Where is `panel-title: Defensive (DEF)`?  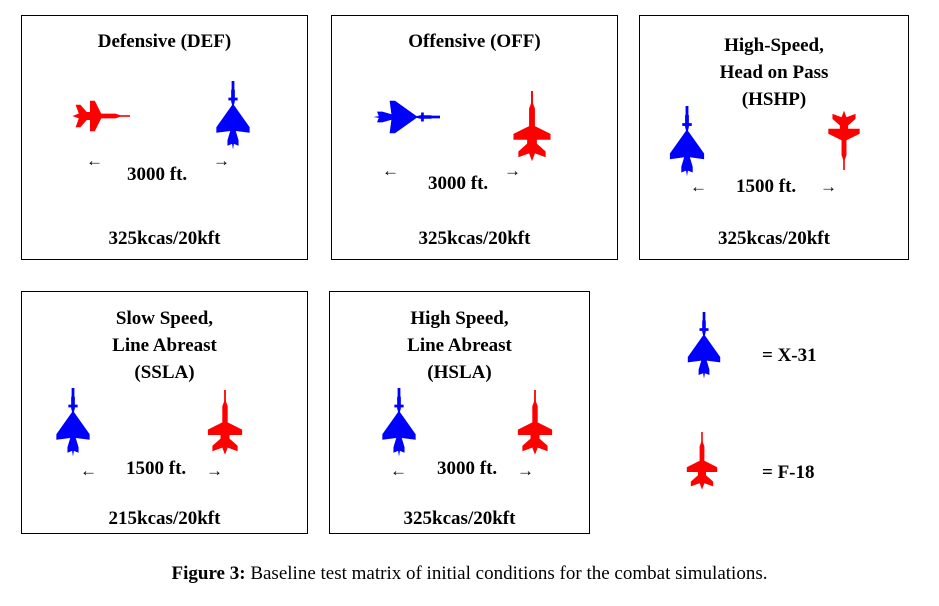 panel-title: Defensive (DEF) is located at coordinates (164, 41).